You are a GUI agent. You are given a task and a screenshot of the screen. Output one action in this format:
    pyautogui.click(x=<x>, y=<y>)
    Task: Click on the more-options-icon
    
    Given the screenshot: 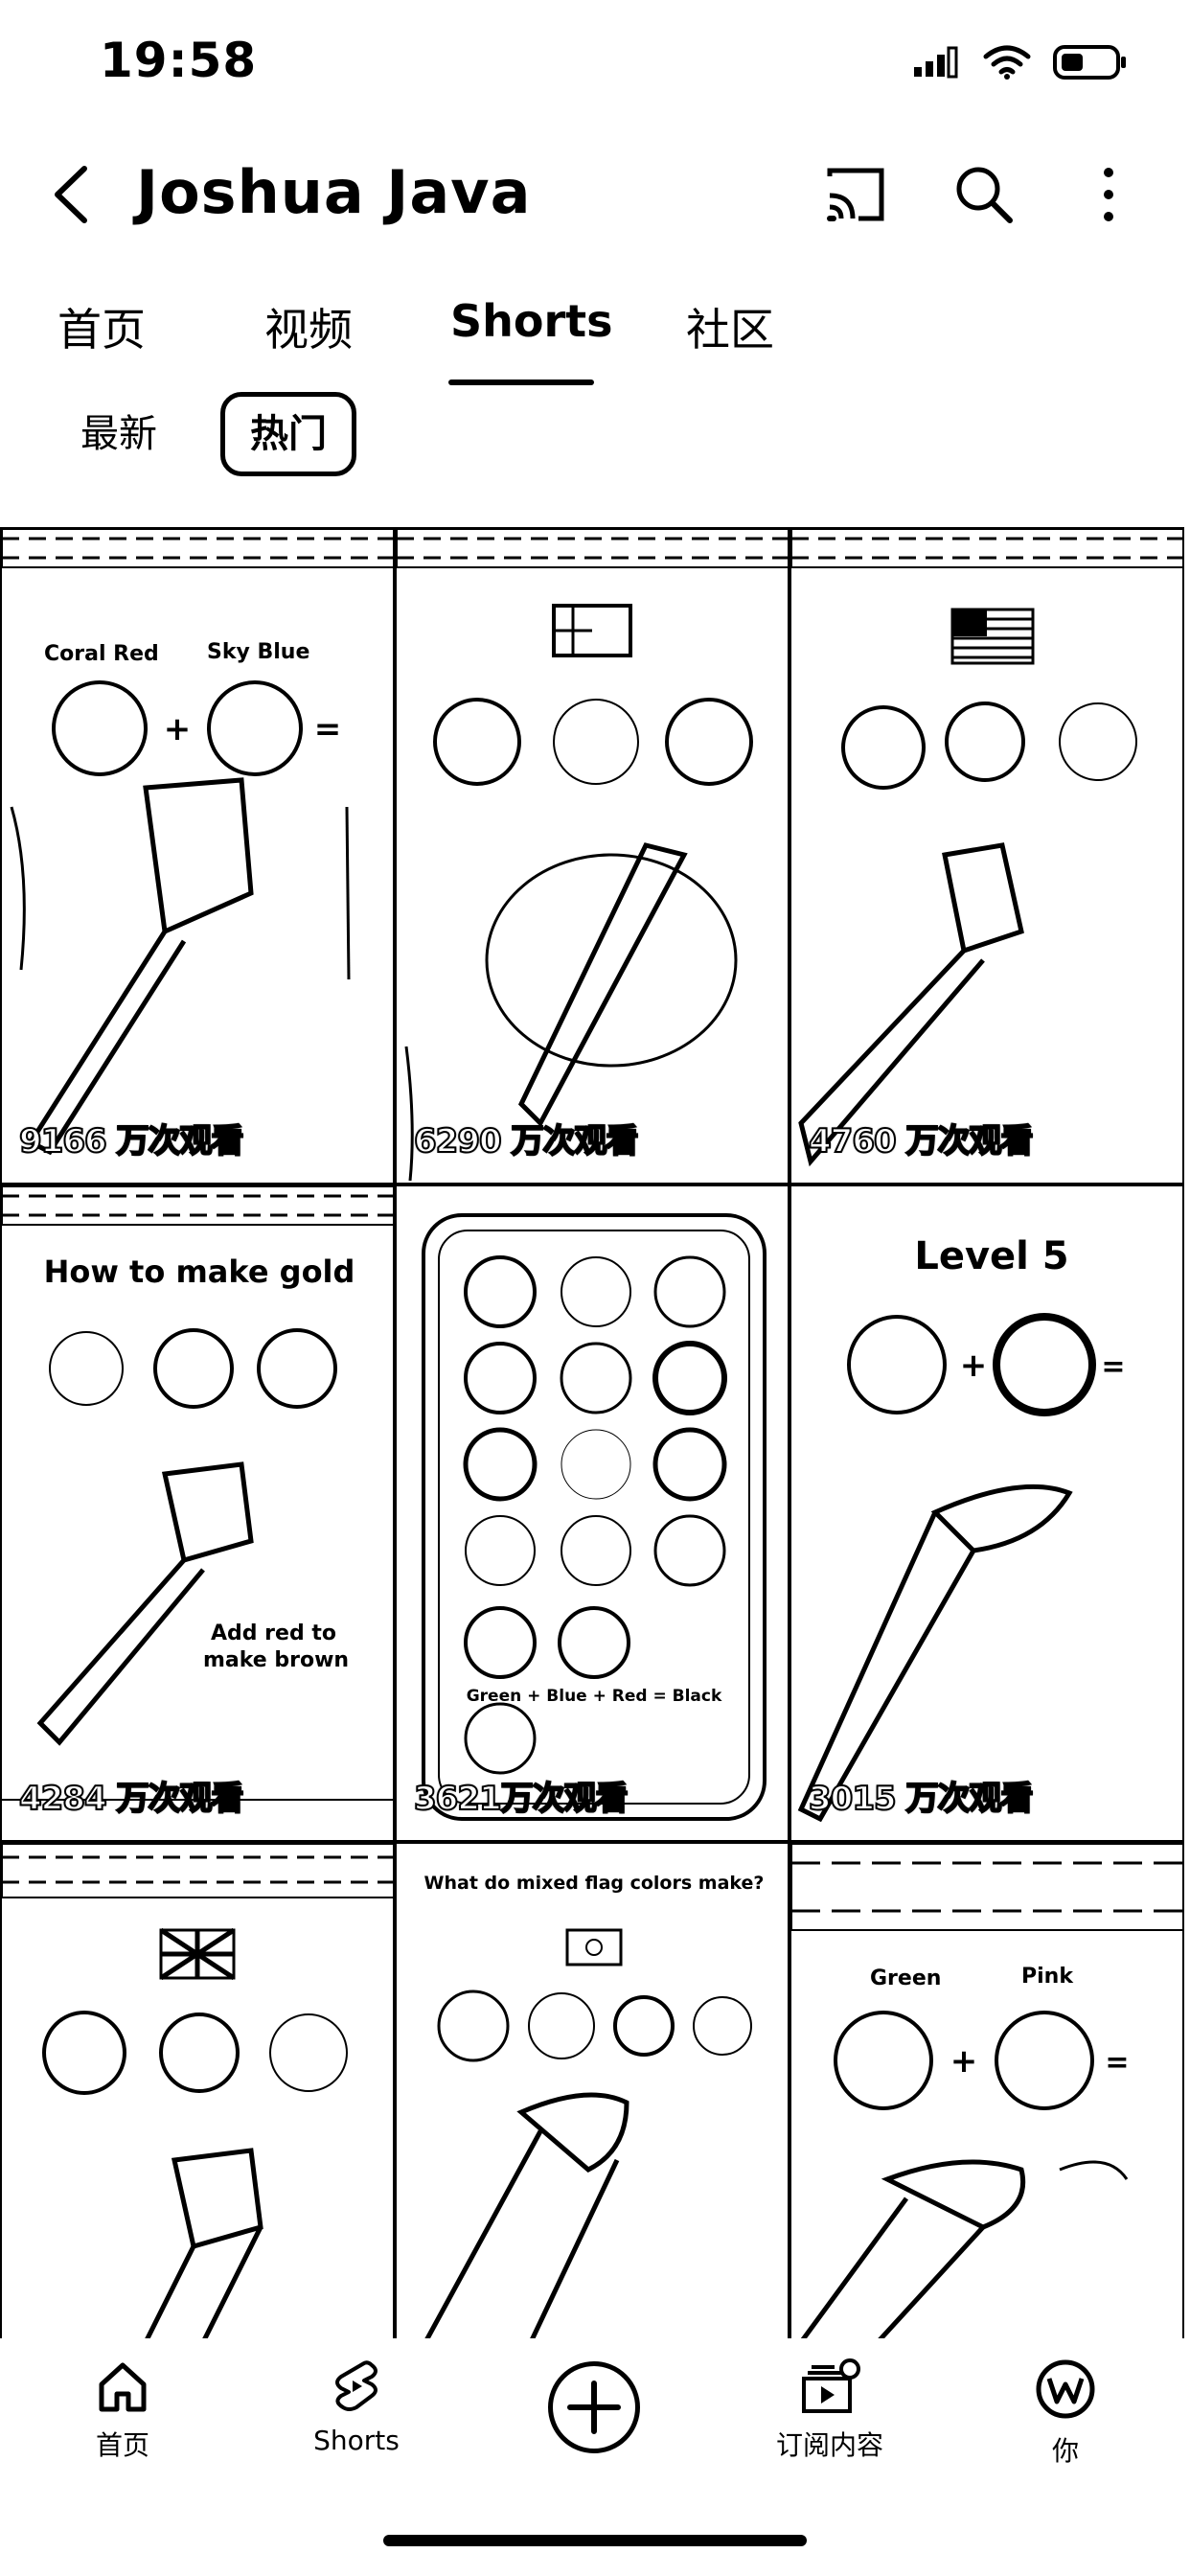 What is the action you would take?
    pyautogui.click(x=1108, y=194)
    